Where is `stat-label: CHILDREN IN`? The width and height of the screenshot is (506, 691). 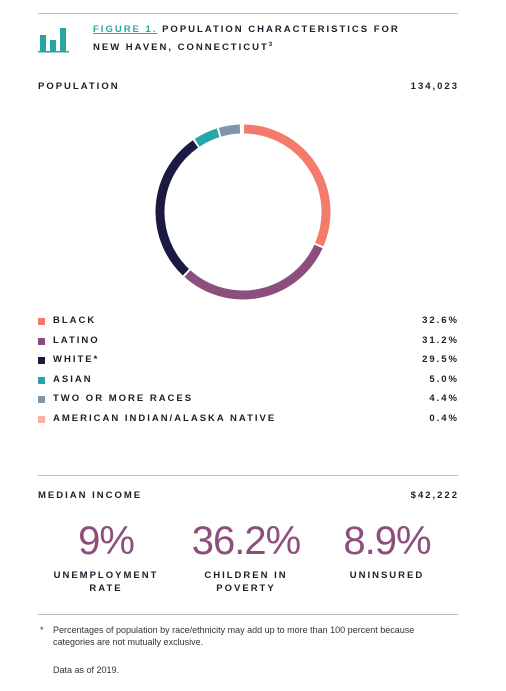 stat-label: CHILDREN IN is located at coordinates (246, 575).